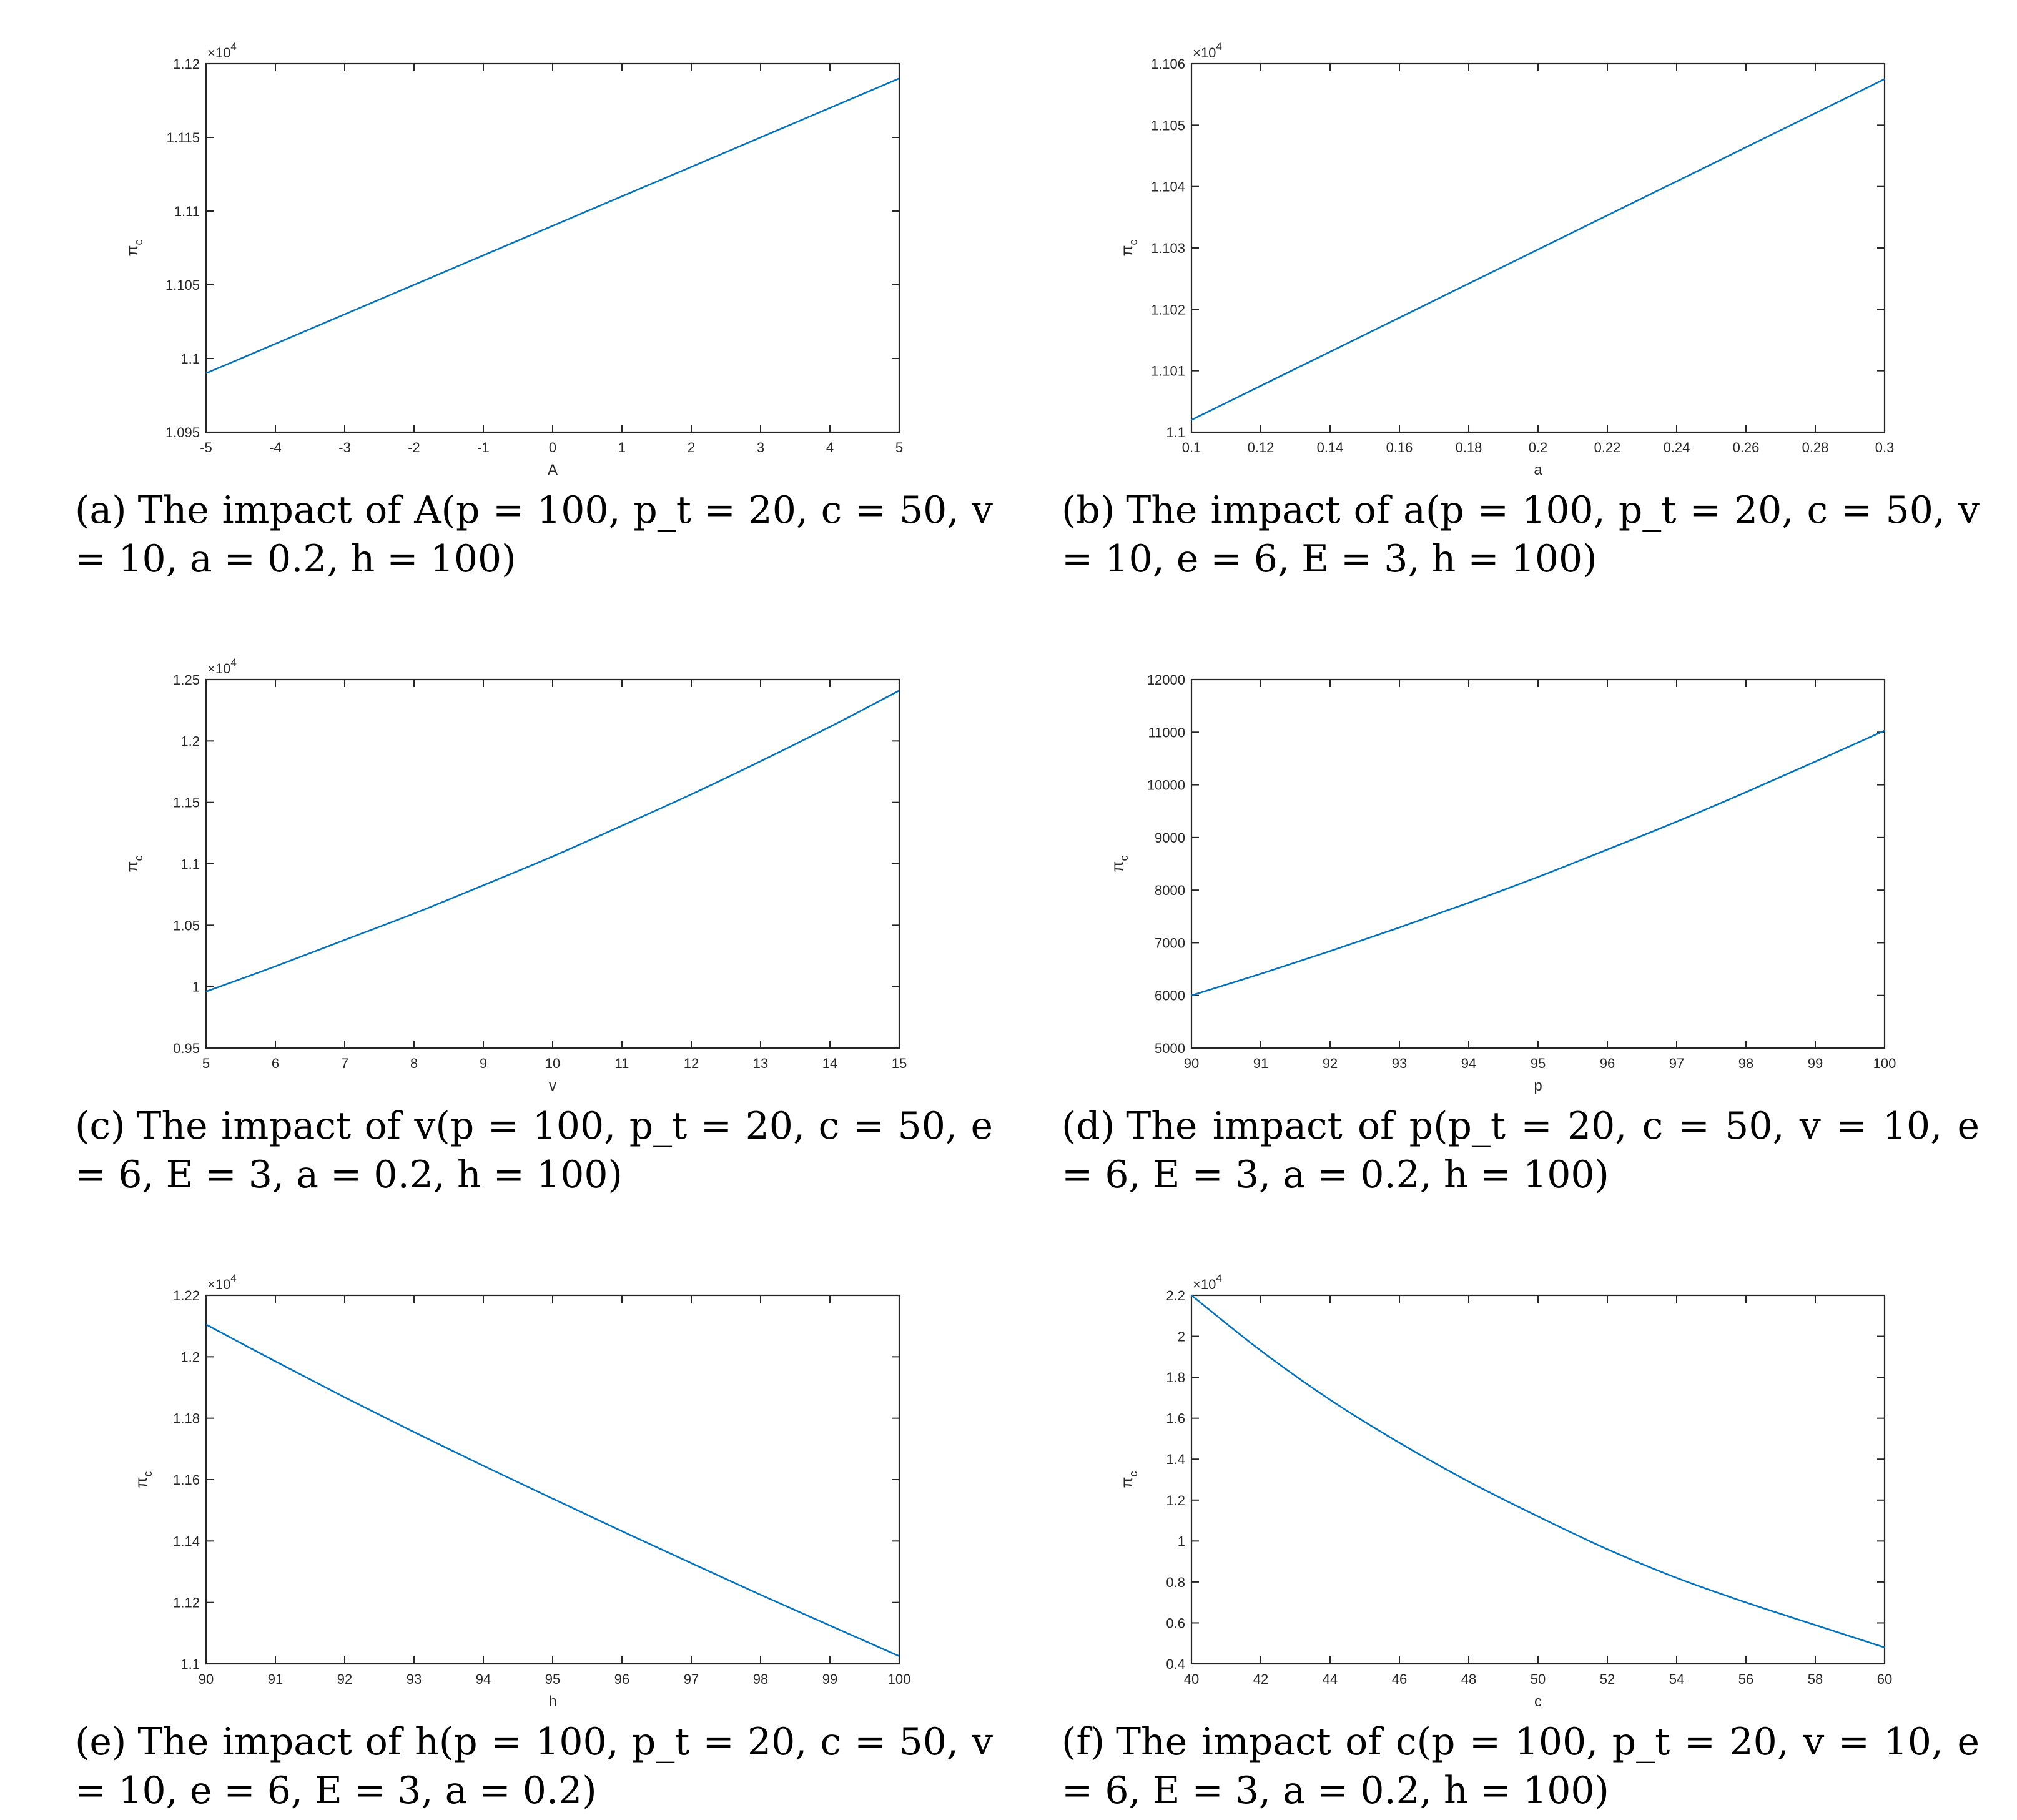 The image size is (2017, 1820). What do you see at coordinates (1815, 1679) in the screenshot?
I see `x-tick-label: 58` at bounding box center [1815, 1679].